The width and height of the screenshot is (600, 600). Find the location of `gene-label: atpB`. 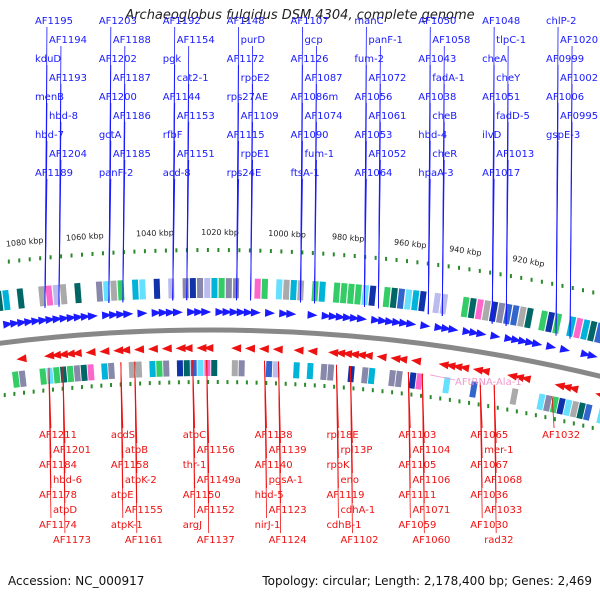

gene-label: atpB is located at coordinates (136, 450).